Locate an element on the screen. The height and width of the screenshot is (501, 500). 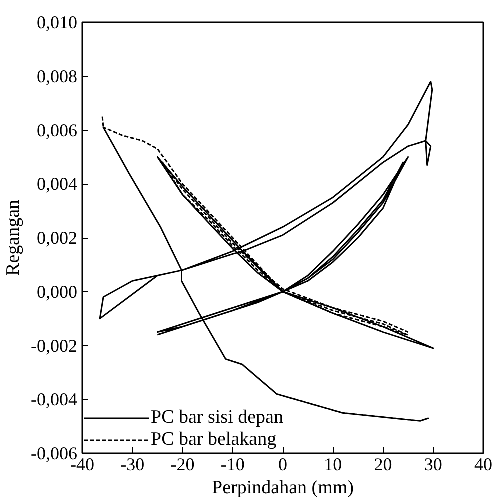
y-tick-label: -0,004 is located at coordinates (54, 400).